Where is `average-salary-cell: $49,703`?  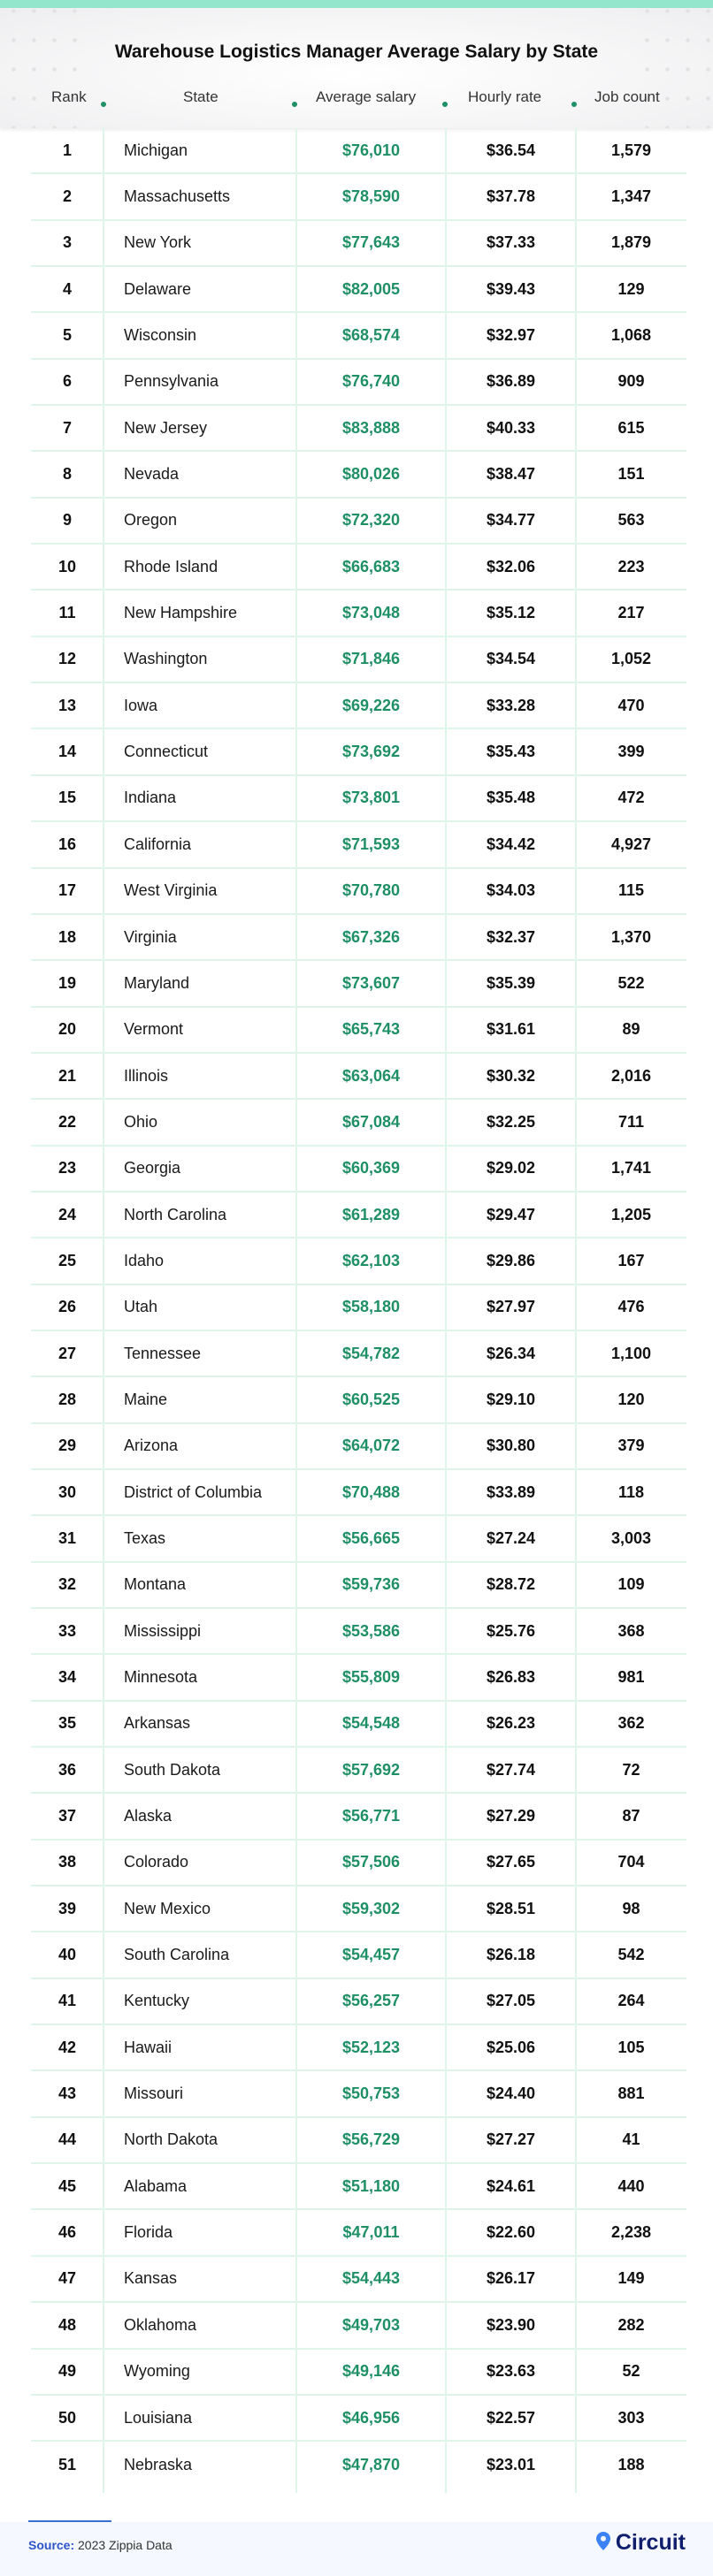 average-salary-cell: $49,703 is located at coordinates (371, 2324).